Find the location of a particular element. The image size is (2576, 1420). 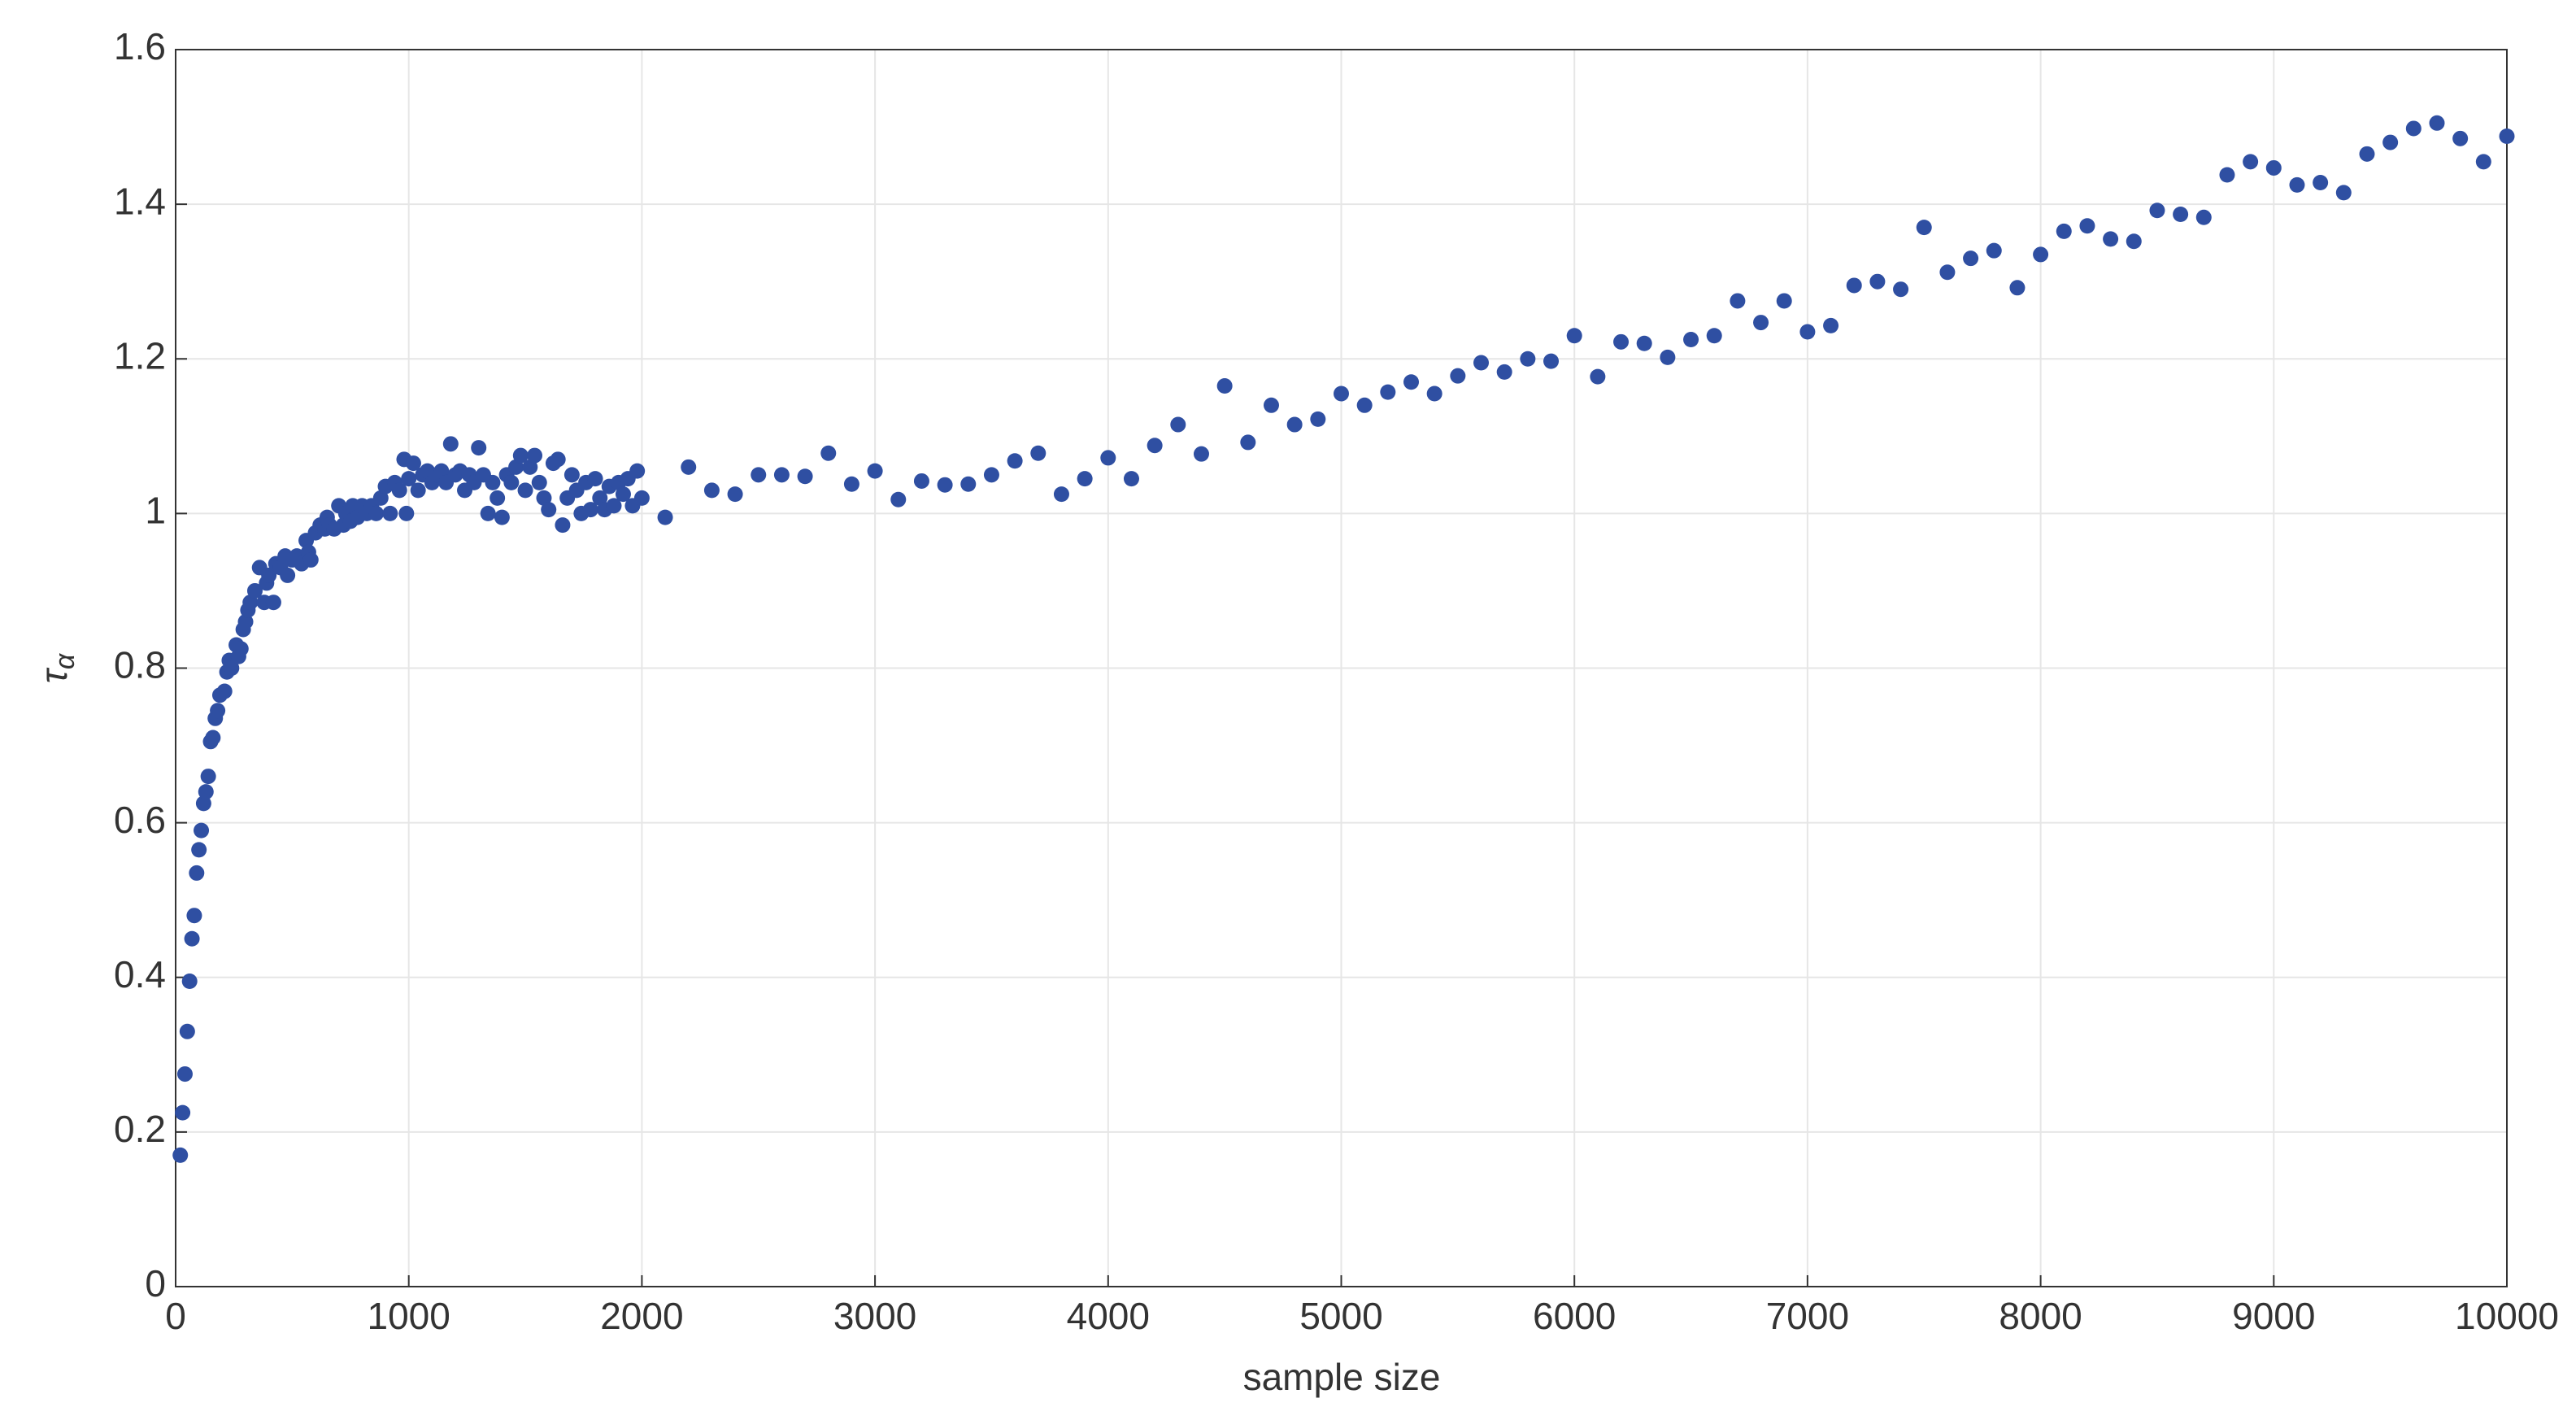

y-tick-label: 1.2 is located at coordinates (140, 355).